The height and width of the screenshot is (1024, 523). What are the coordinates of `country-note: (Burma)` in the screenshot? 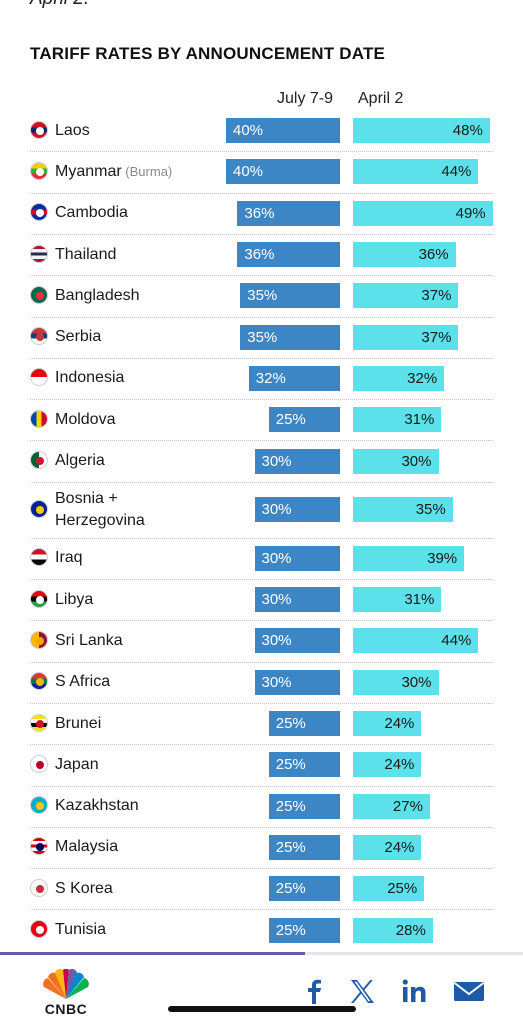 It's located at (147, 171).